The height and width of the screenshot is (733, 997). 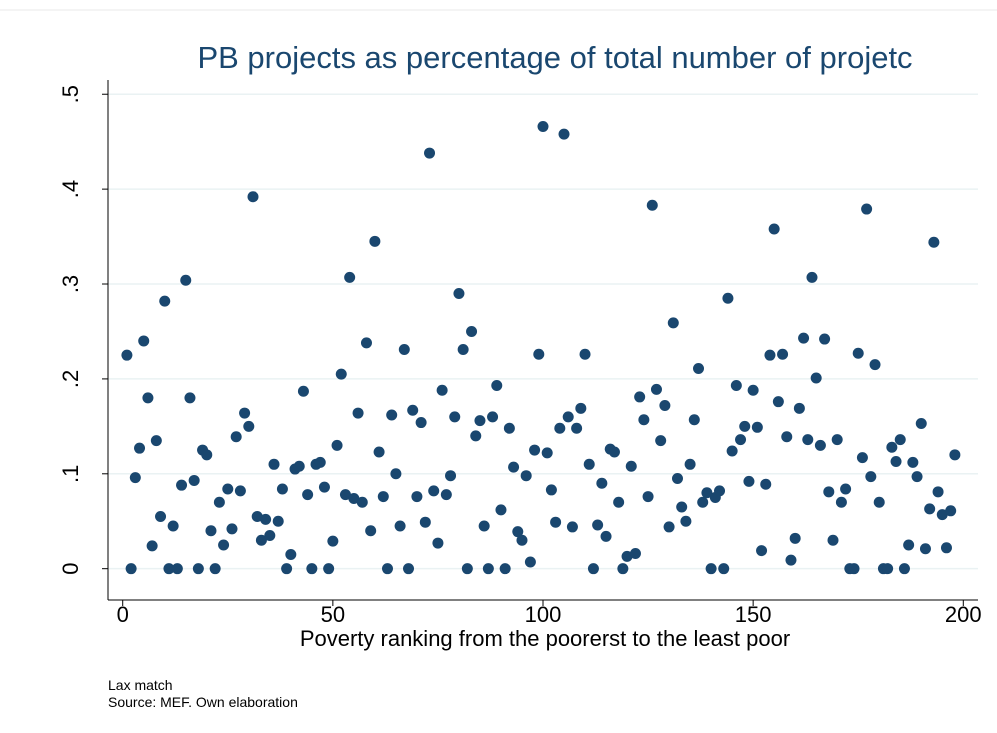 I want to click on note: Source: MEF. Own elaboration, so click(x=203, y=702).